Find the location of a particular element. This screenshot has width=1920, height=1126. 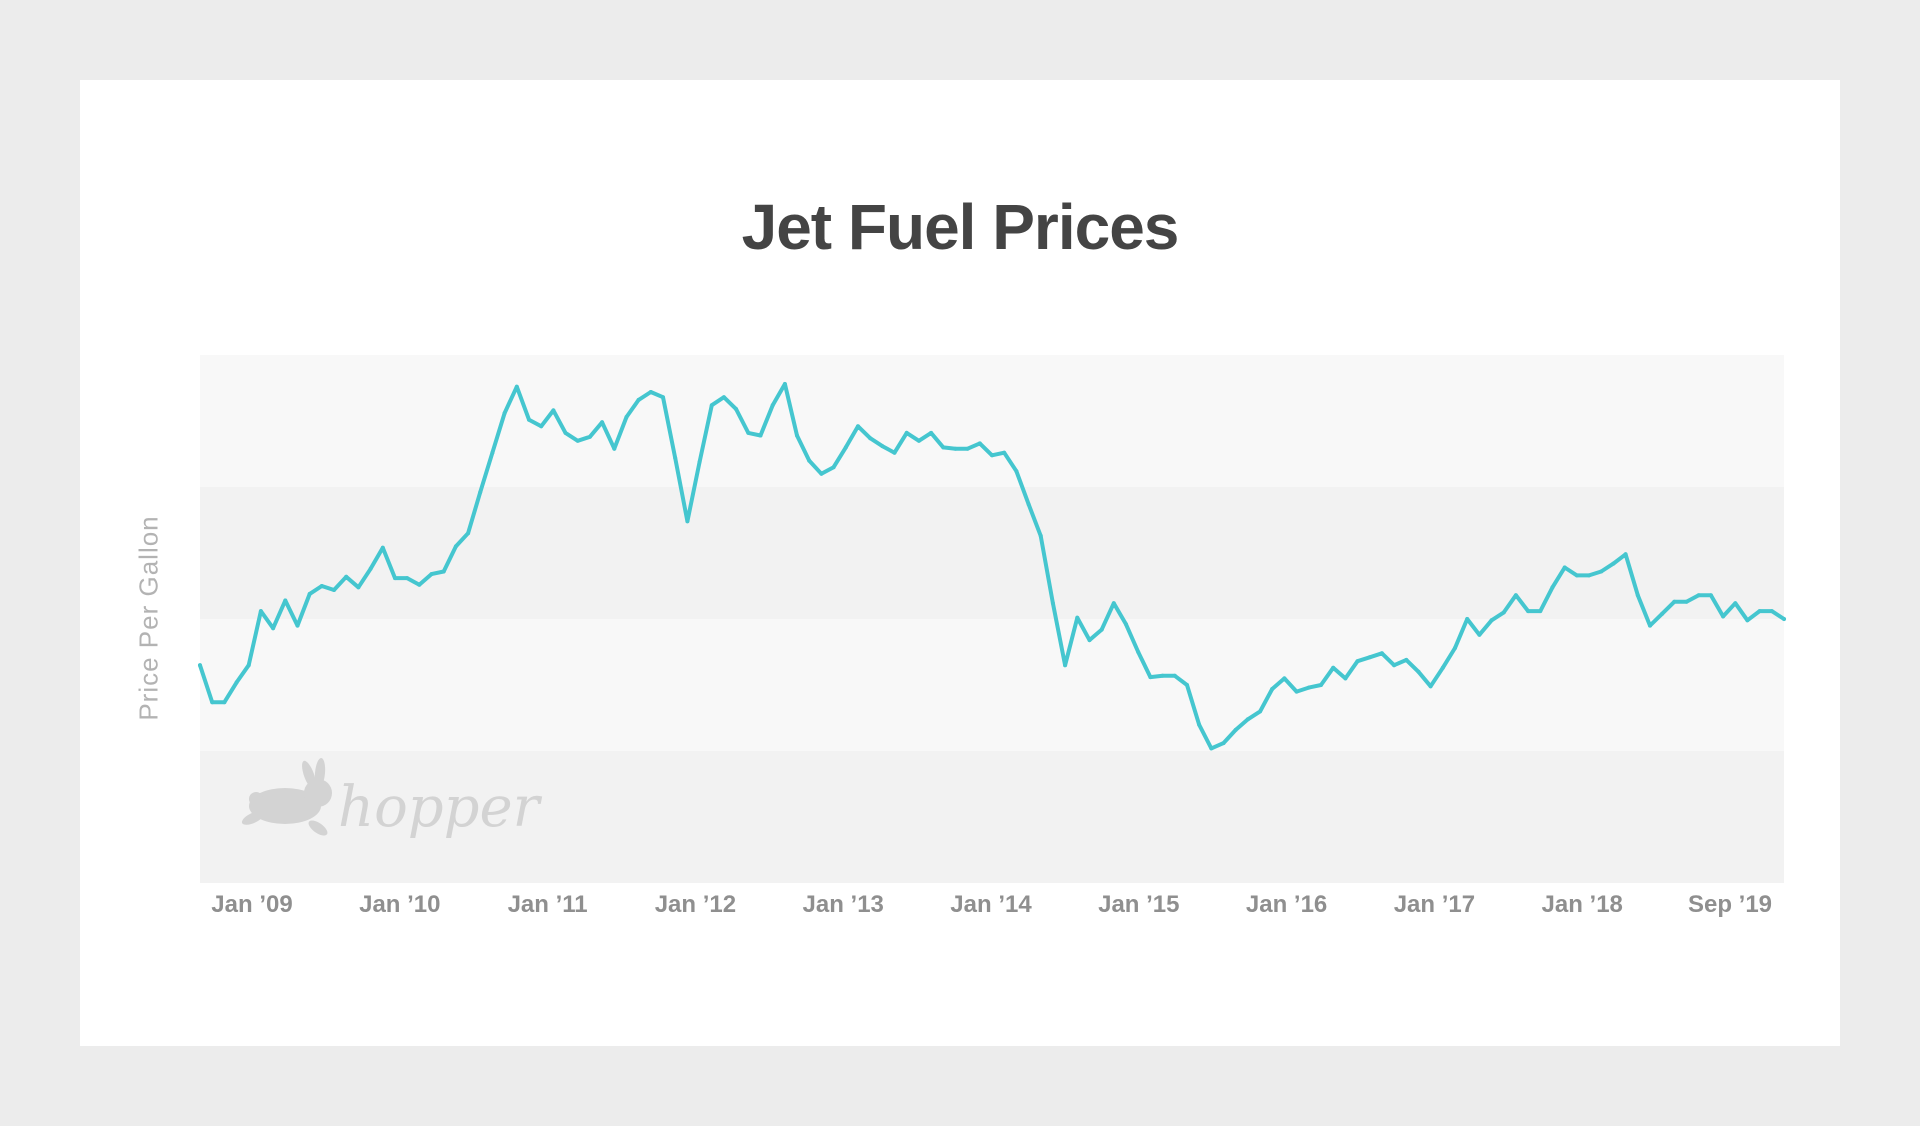

x-tick-label: Jan ’16 is located at coordinates (1286, 904).